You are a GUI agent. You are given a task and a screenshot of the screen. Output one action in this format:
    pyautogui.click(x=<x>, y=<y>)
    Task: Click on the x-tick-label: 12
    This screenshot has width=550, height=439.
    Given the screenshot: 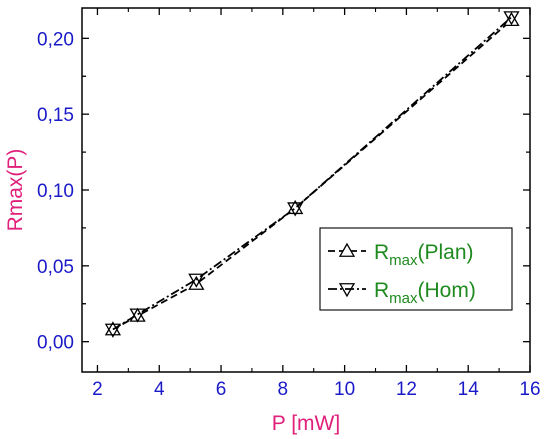 What is the action you would take?
    pyautogui.click(x=406, y=389)
    